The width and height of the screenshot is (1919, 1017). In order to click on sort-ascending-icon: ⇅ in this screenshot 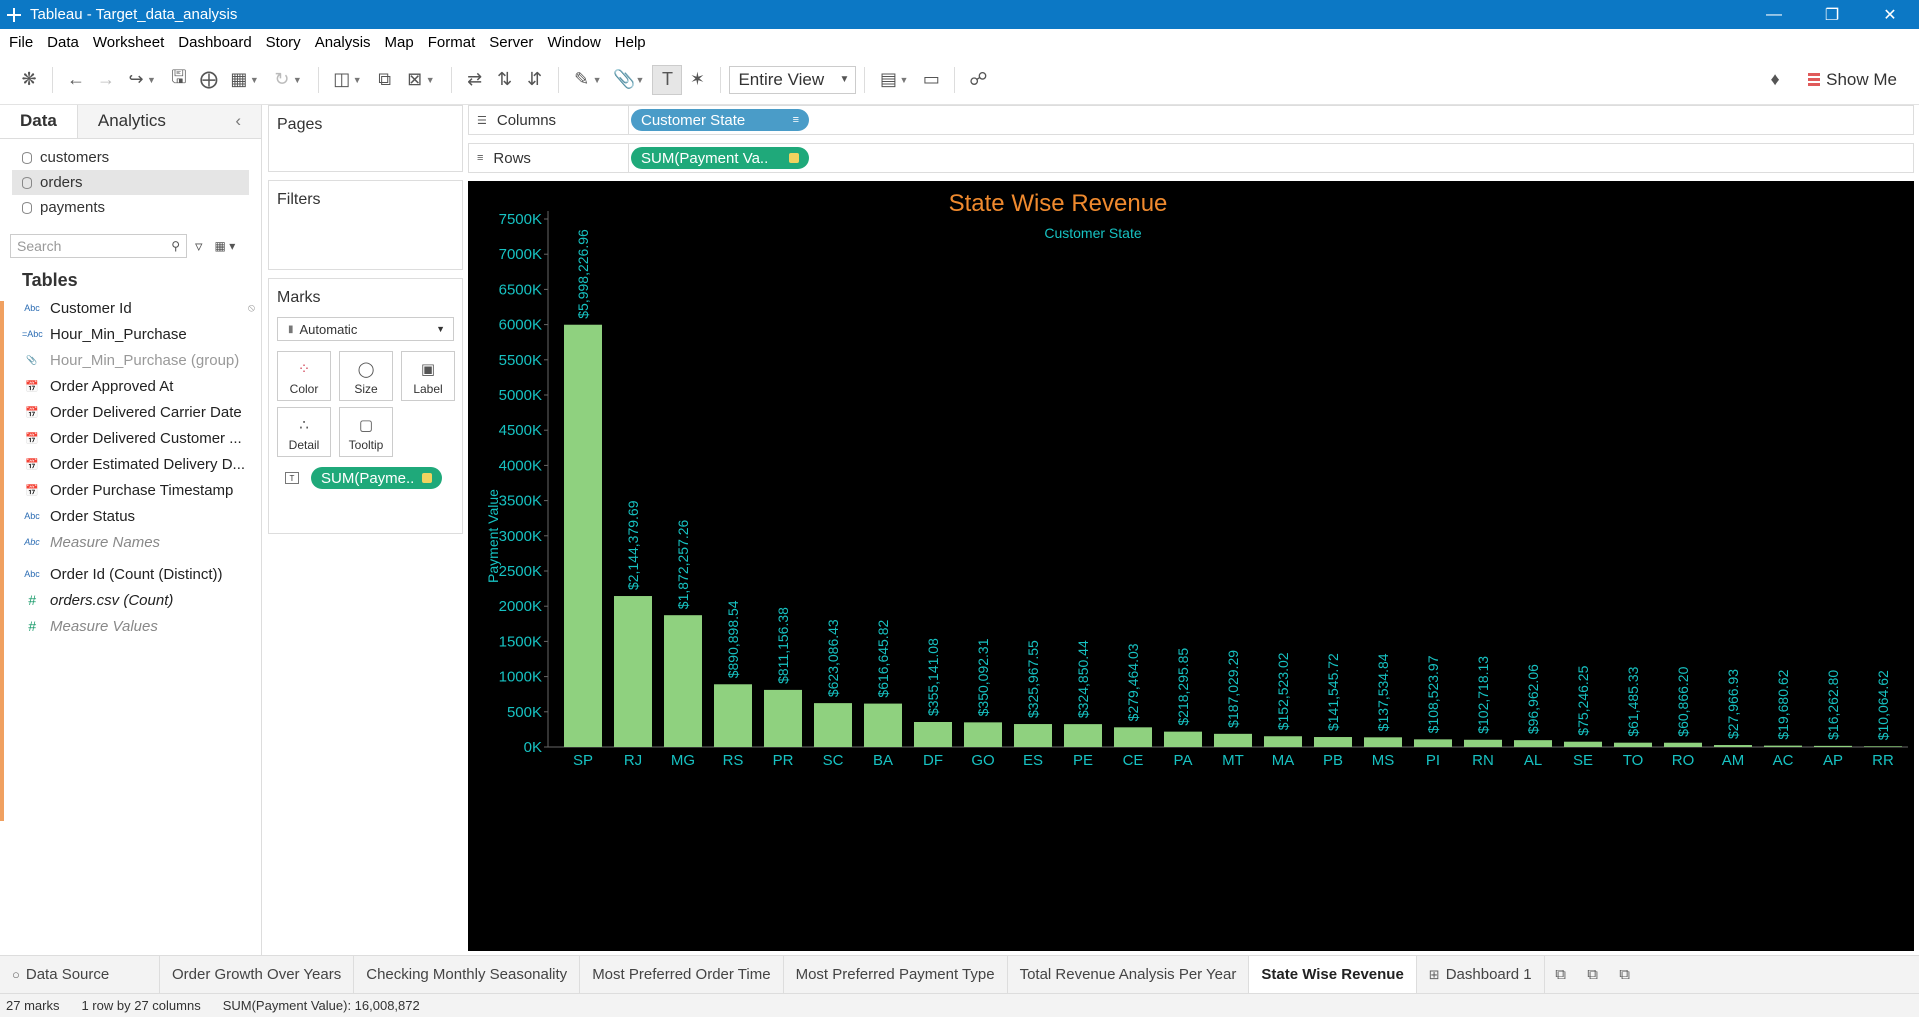, I will do `click(505, 79)`.